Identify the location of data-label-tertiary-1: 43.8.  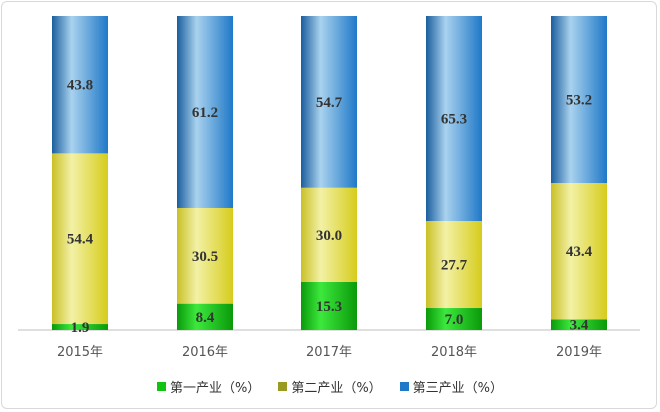
(80, 86).